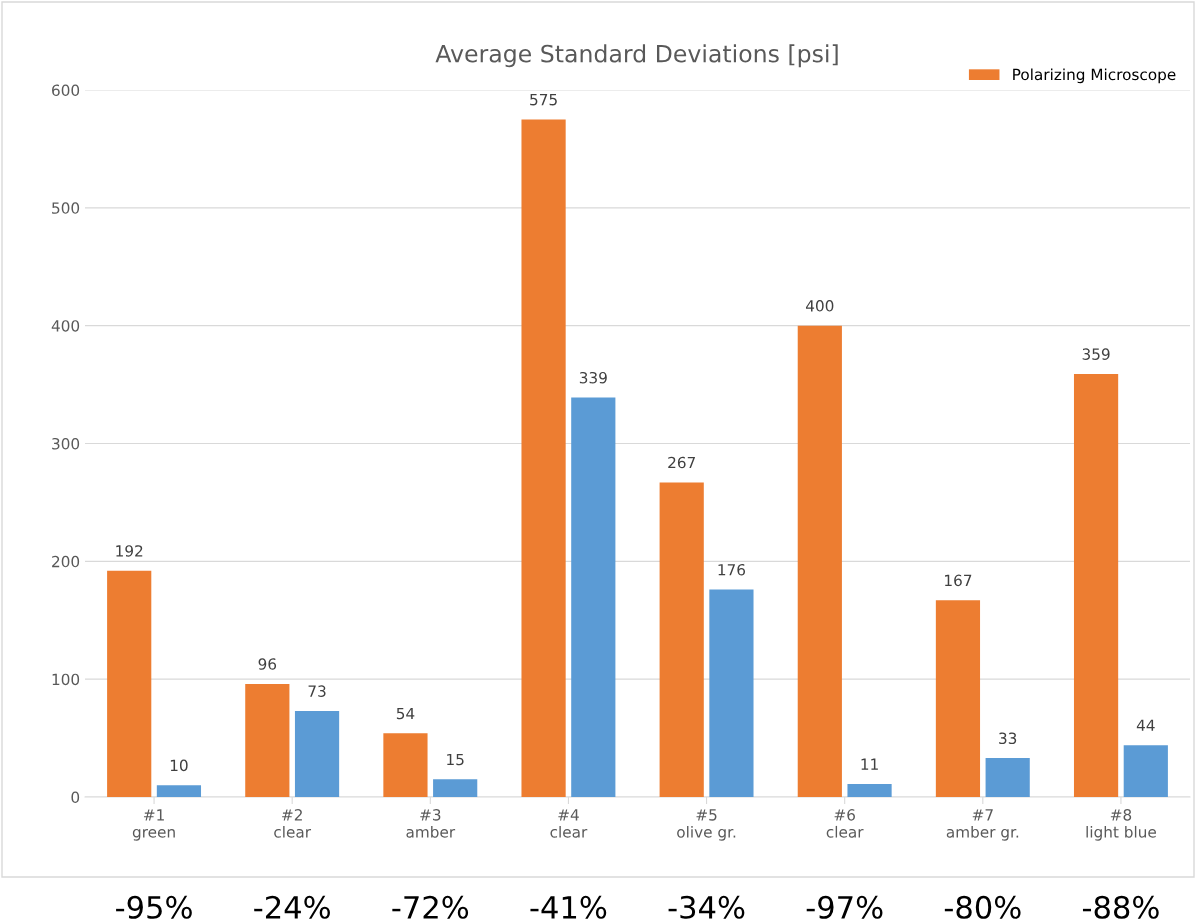 This screenshot has width=1196, height=922. I want to click on x-tick-label: #4 clear, so click(569, 823).